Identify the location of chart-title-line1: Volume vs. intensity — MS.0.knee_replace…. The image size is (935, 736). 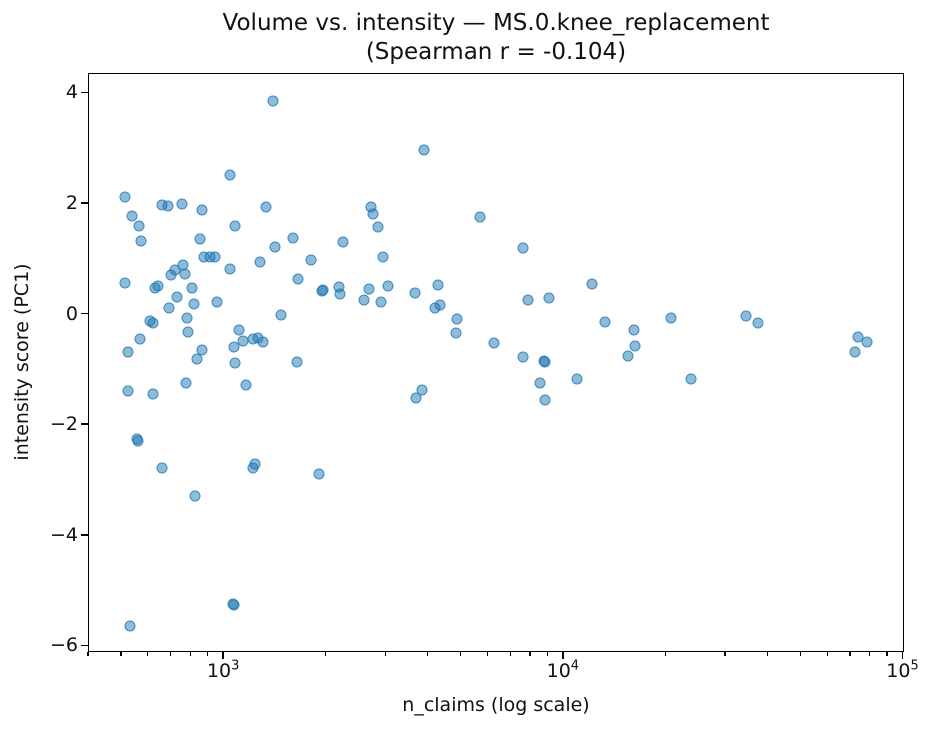
(496, 23).